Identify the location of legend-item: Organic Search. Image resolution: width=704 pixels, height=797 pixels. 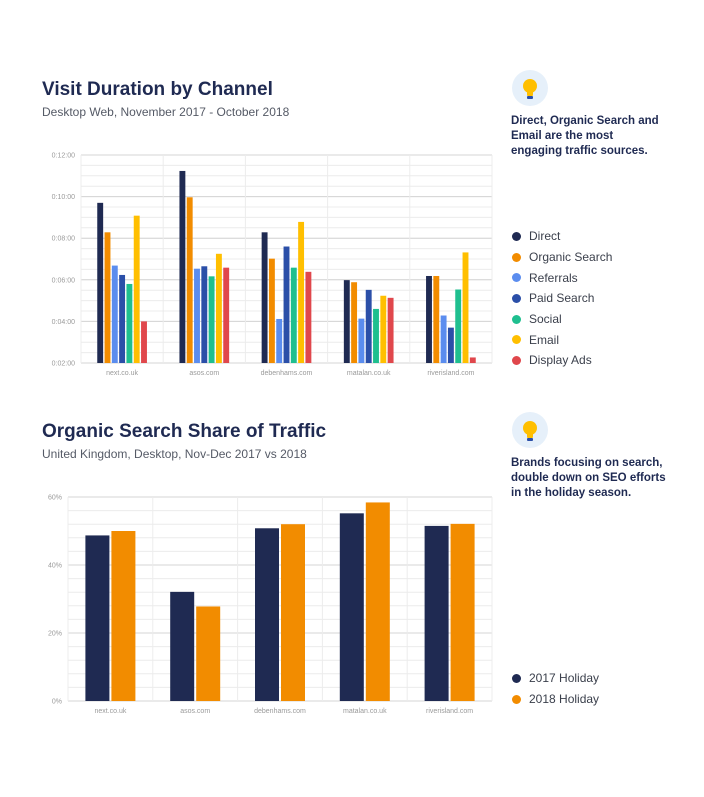
(562, 257).